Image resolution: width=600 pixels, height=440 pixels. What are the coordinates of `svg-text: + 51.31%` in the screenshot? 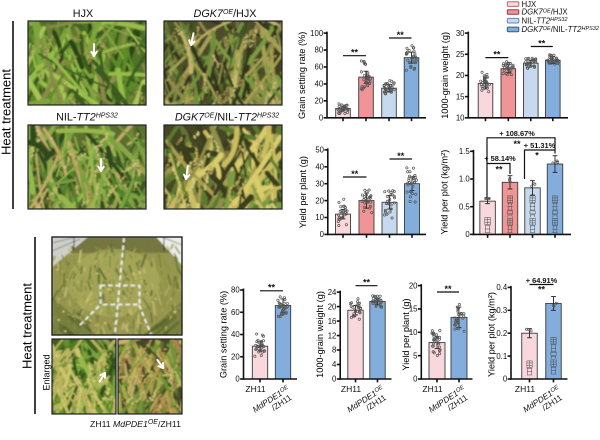 It's located at (540, 145).